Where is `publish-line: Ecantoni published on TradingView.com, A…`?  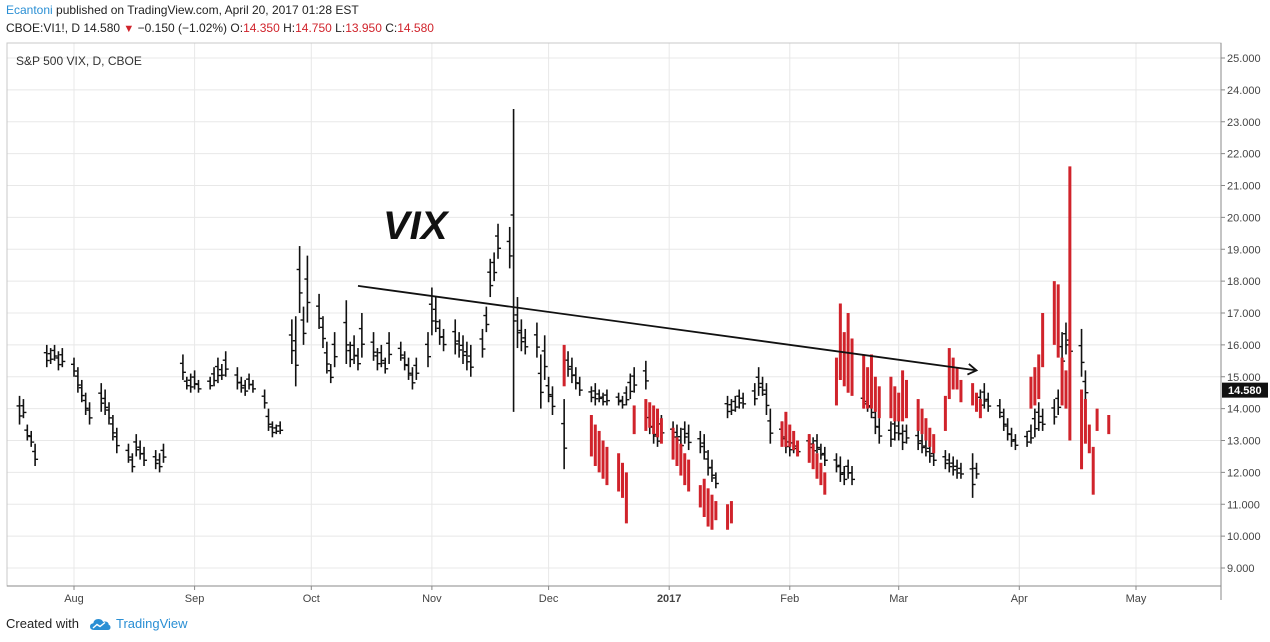
publish-line: Ecantoni published on TradingView.com, A… is located at coordinates (182, 10).